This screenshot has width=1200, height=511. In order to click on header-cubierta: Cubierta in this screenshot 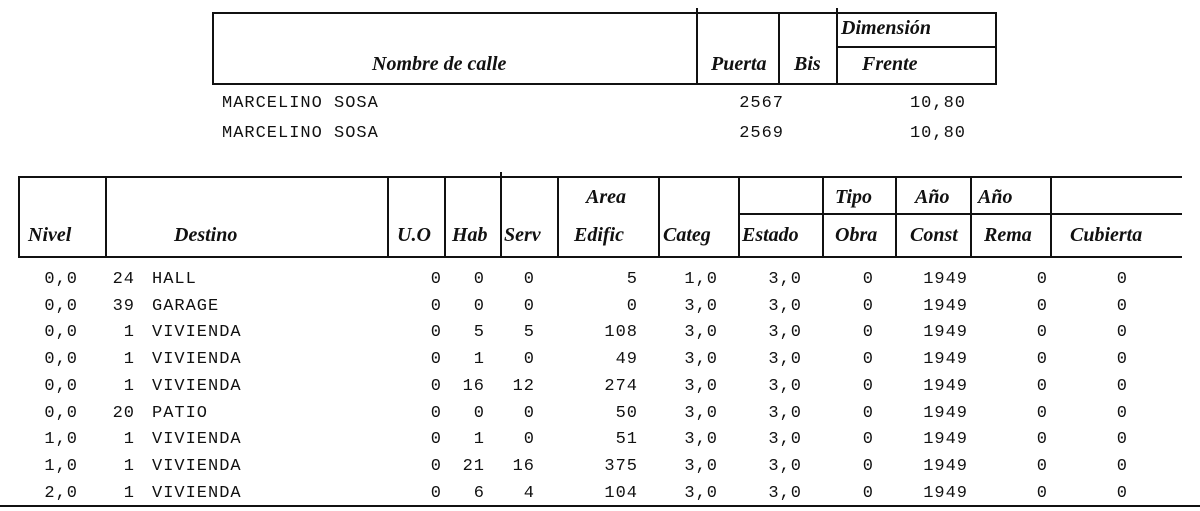, I will do `click(1106, 235)`.